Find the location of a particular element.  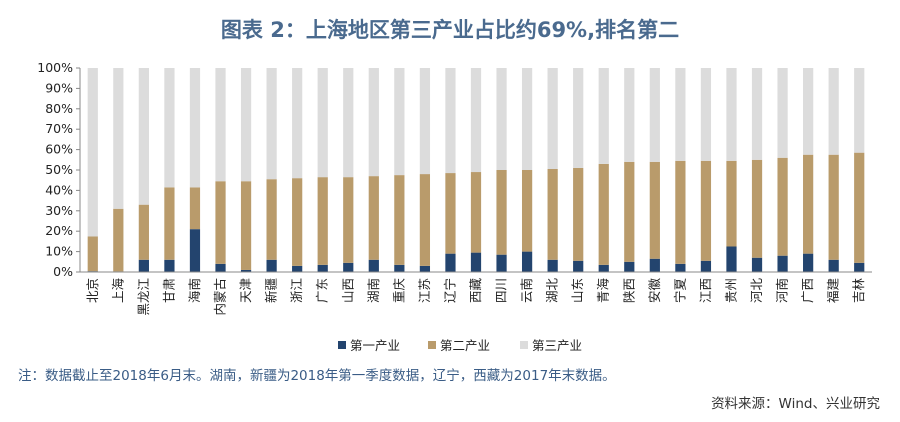

x-tick-label: 湖北 is located at coordinates (552, 291).